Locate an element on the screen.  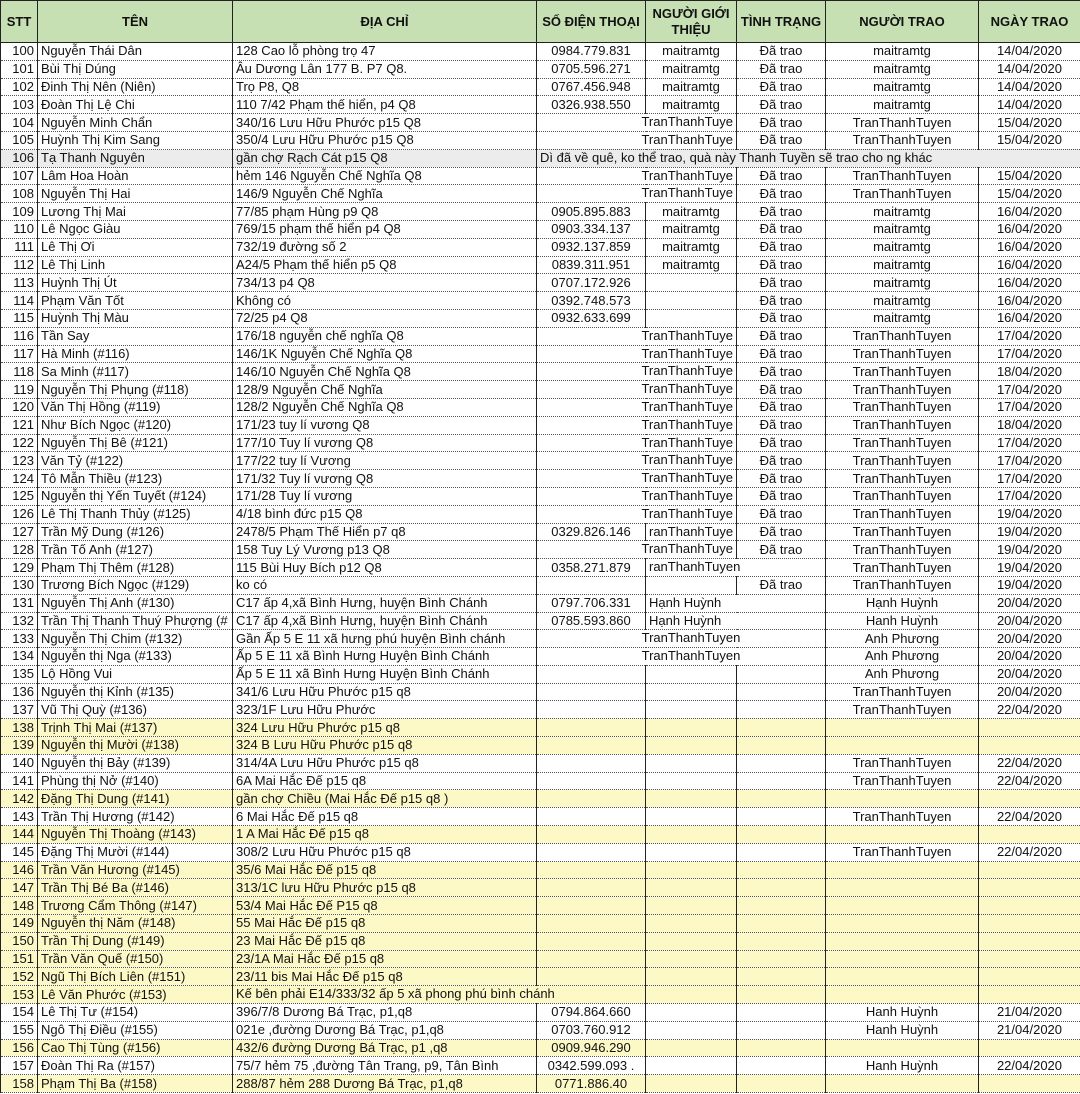
cell-name: Hà Minh (#116) is located at coordinates (135, 354).